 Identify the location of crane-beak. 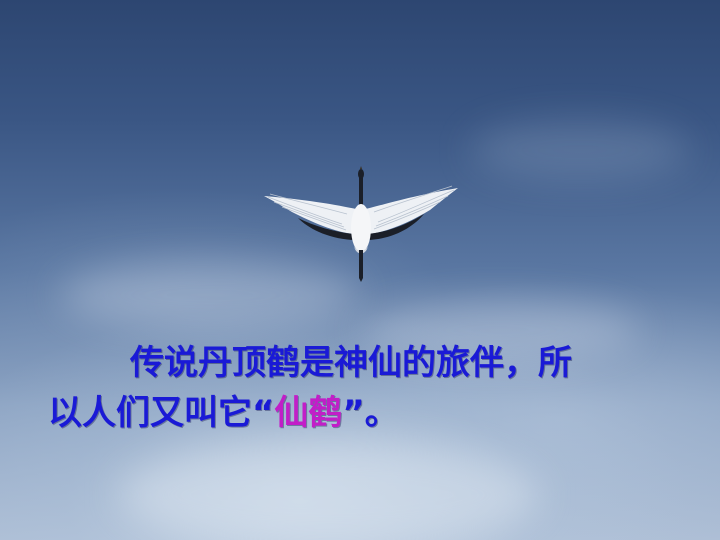
(361, 167).